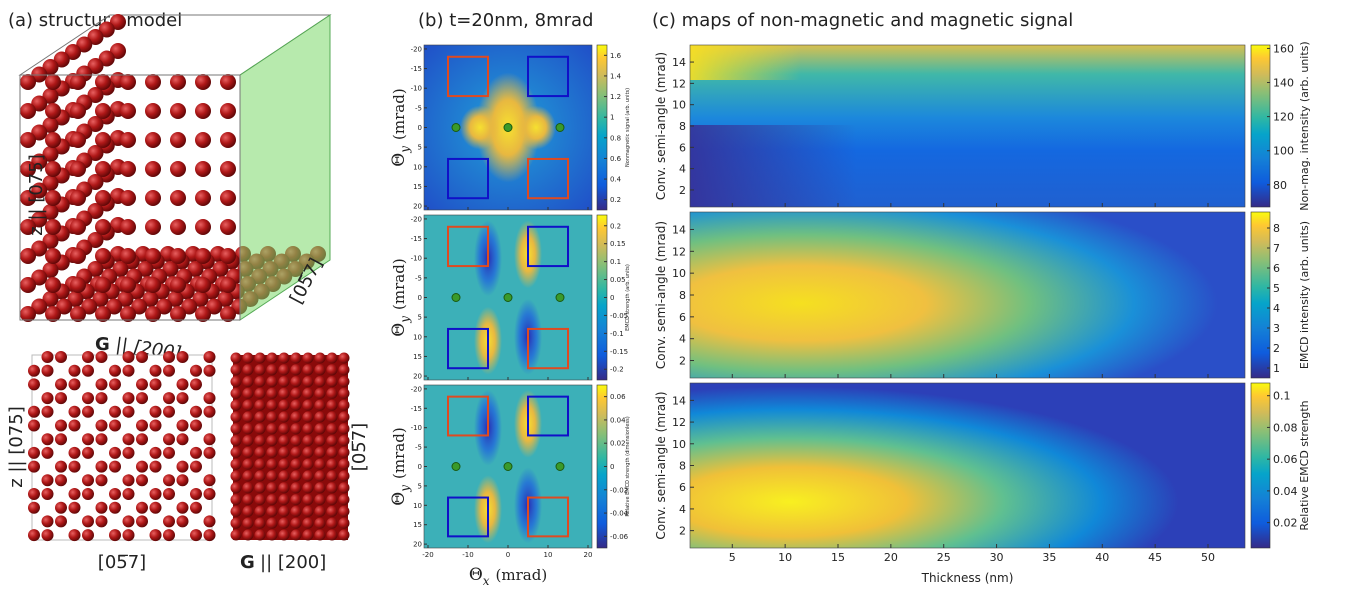 The width and height of the screenshot is (1357, 590). What do you see at coordinates (95, 20) in the screenshot?
I see `panel-title: (a) structure model` at bounding box center [95, 20].